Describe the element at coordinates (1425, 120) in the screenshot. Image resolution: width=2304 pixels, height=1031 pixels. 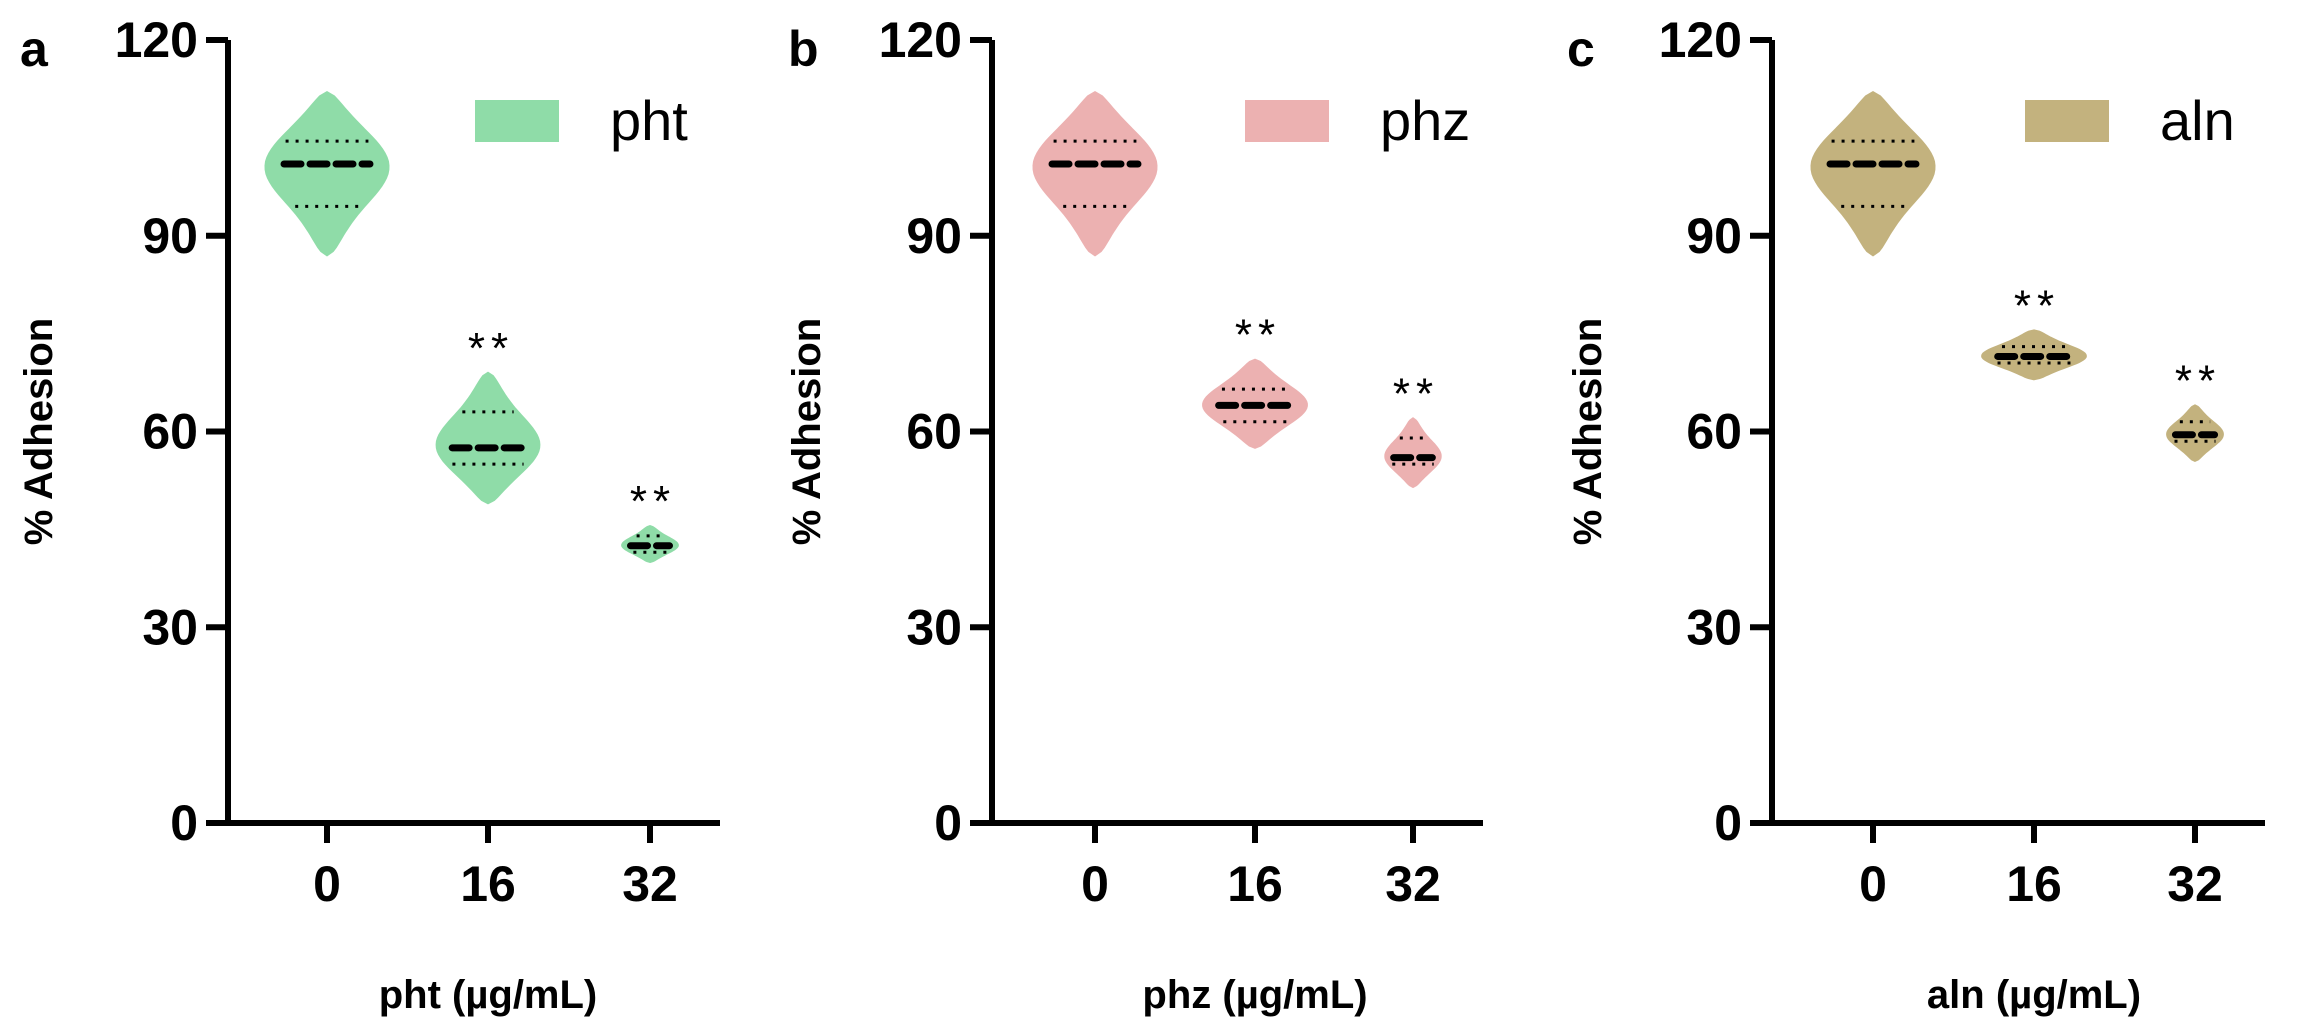
I see `legend-label: phz` at that location.